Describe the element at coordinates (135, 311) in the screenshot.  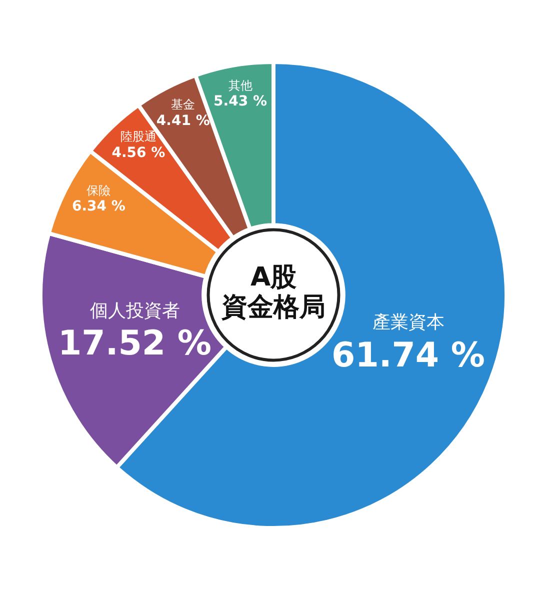
I see `slice-label: 個人投資者` at that location.